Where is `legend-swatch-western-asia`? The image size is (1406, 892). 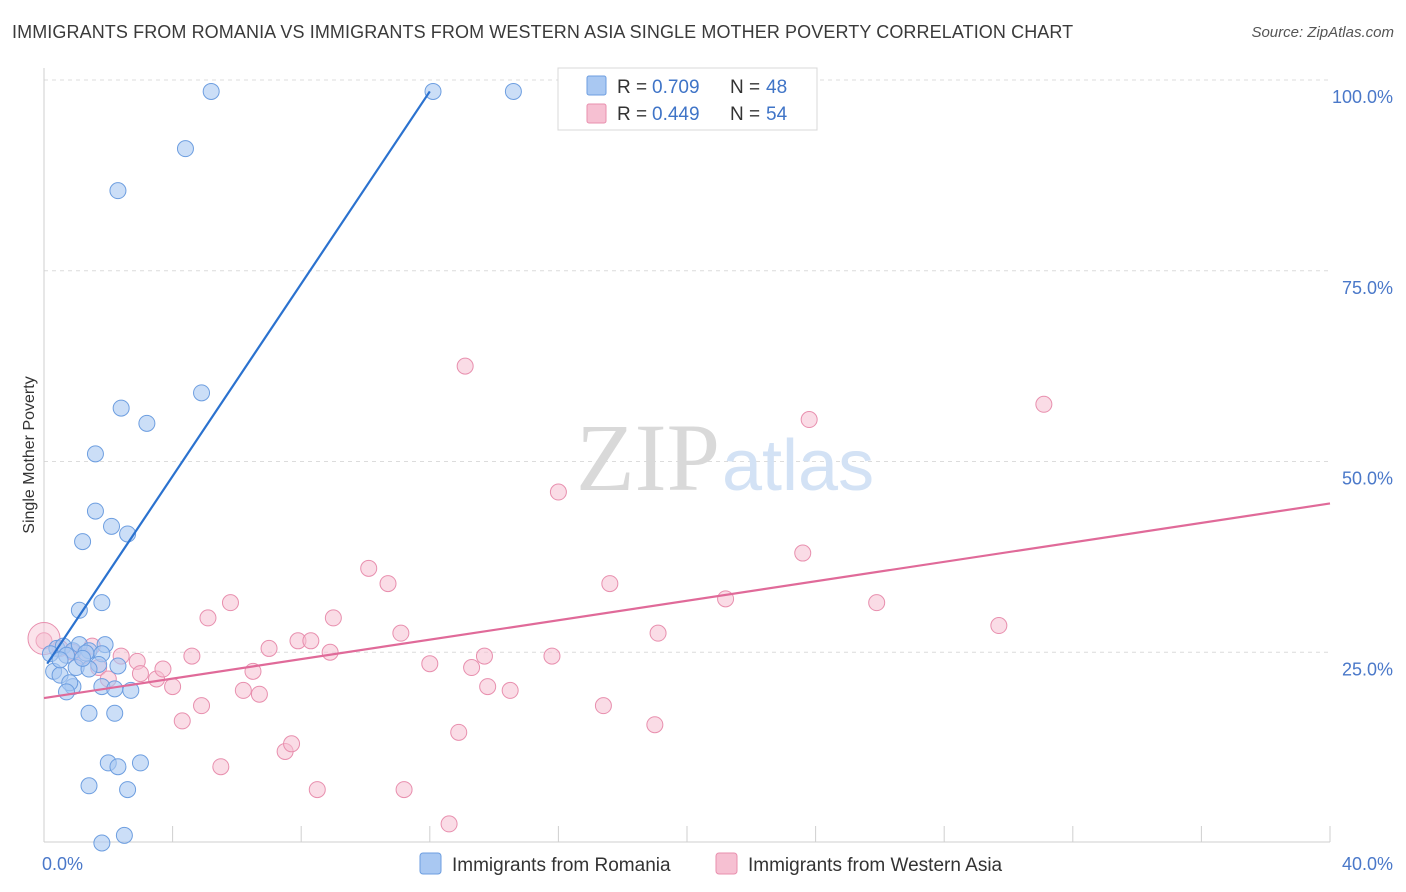
legend-swatch-western-asia is located at coordinates (596, 113).